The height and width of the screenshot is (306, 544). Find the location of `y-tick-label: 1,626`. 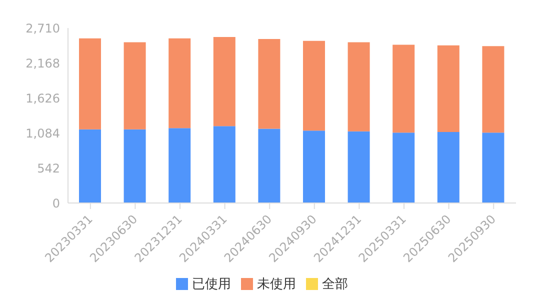

y-tick-label: 1,626 is located at coordinates (43, 98).